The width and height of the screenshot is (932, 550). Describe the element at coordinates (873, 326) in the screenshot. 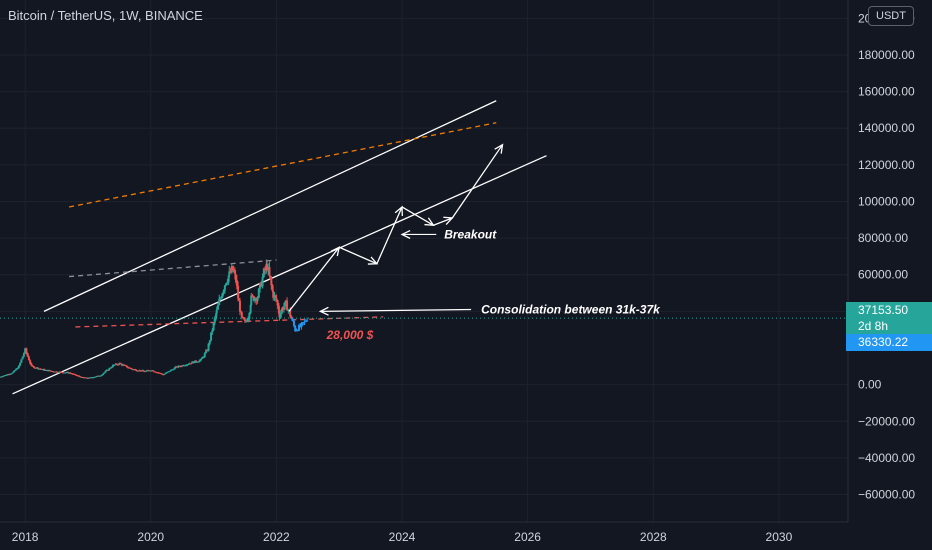

I see `bar-countdown: 2d 8h` at that location.